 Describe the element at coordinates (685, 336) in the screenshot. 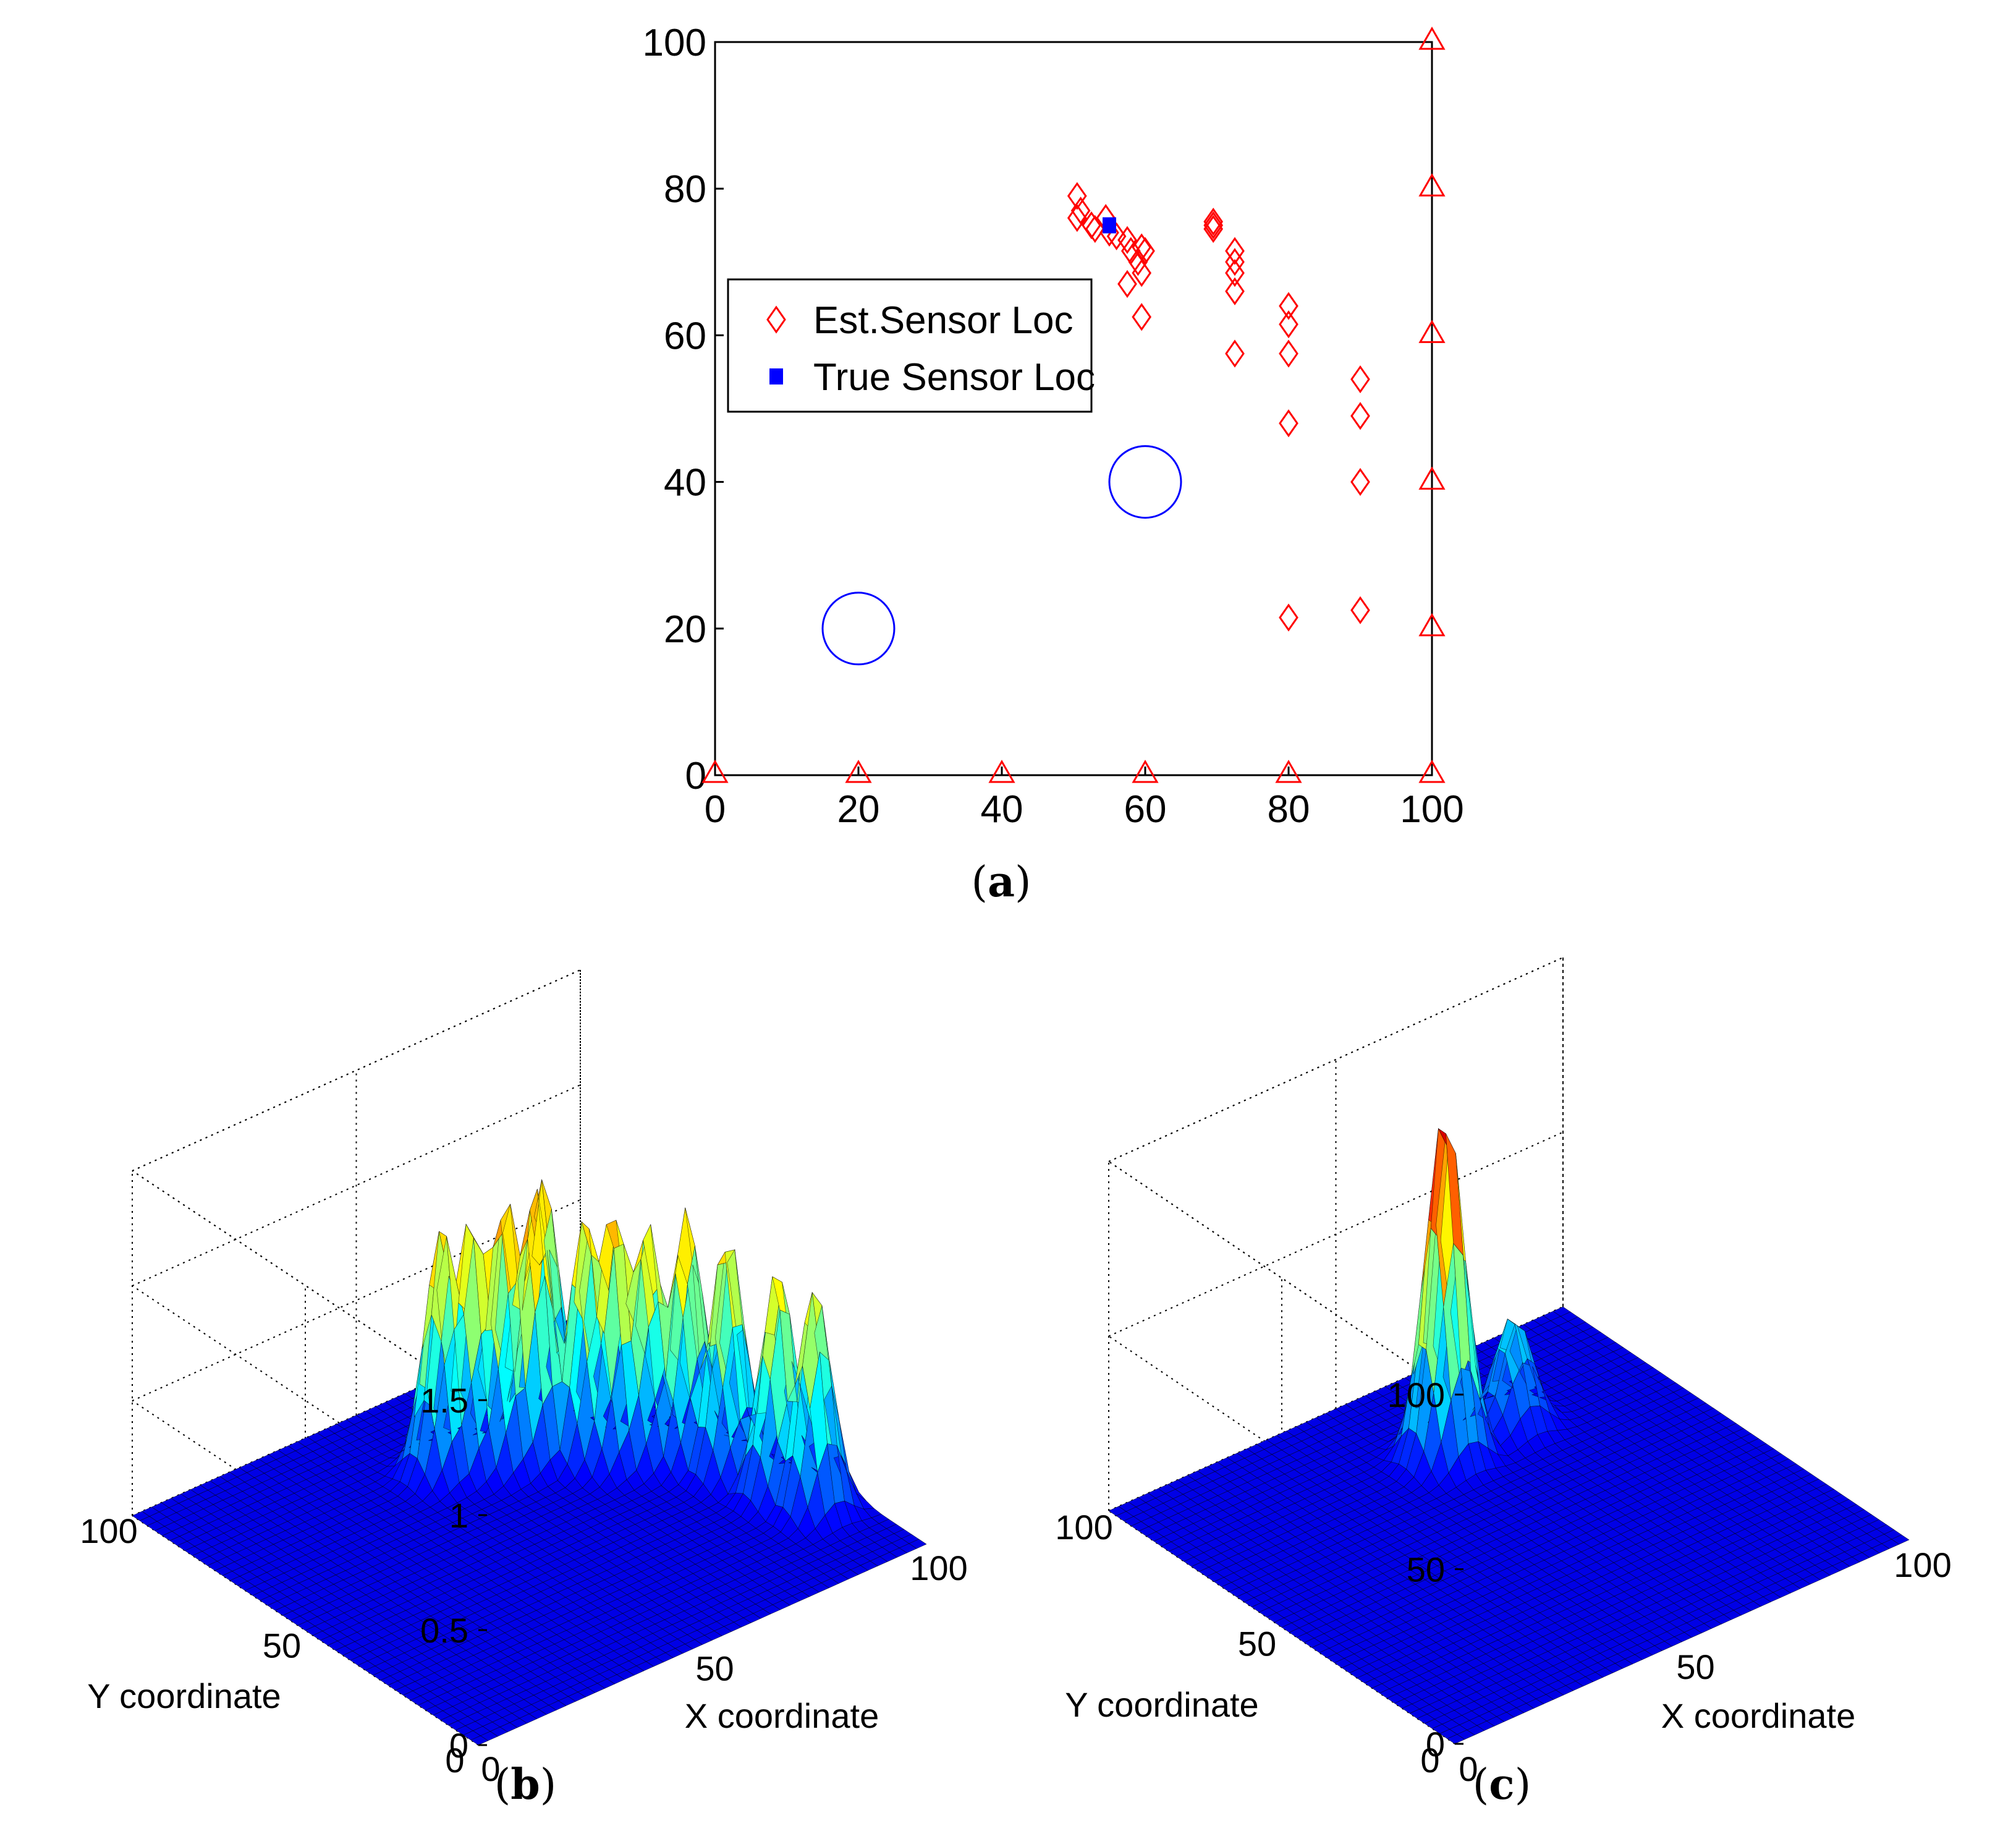

I see `y-tick-label: 60` at that location.